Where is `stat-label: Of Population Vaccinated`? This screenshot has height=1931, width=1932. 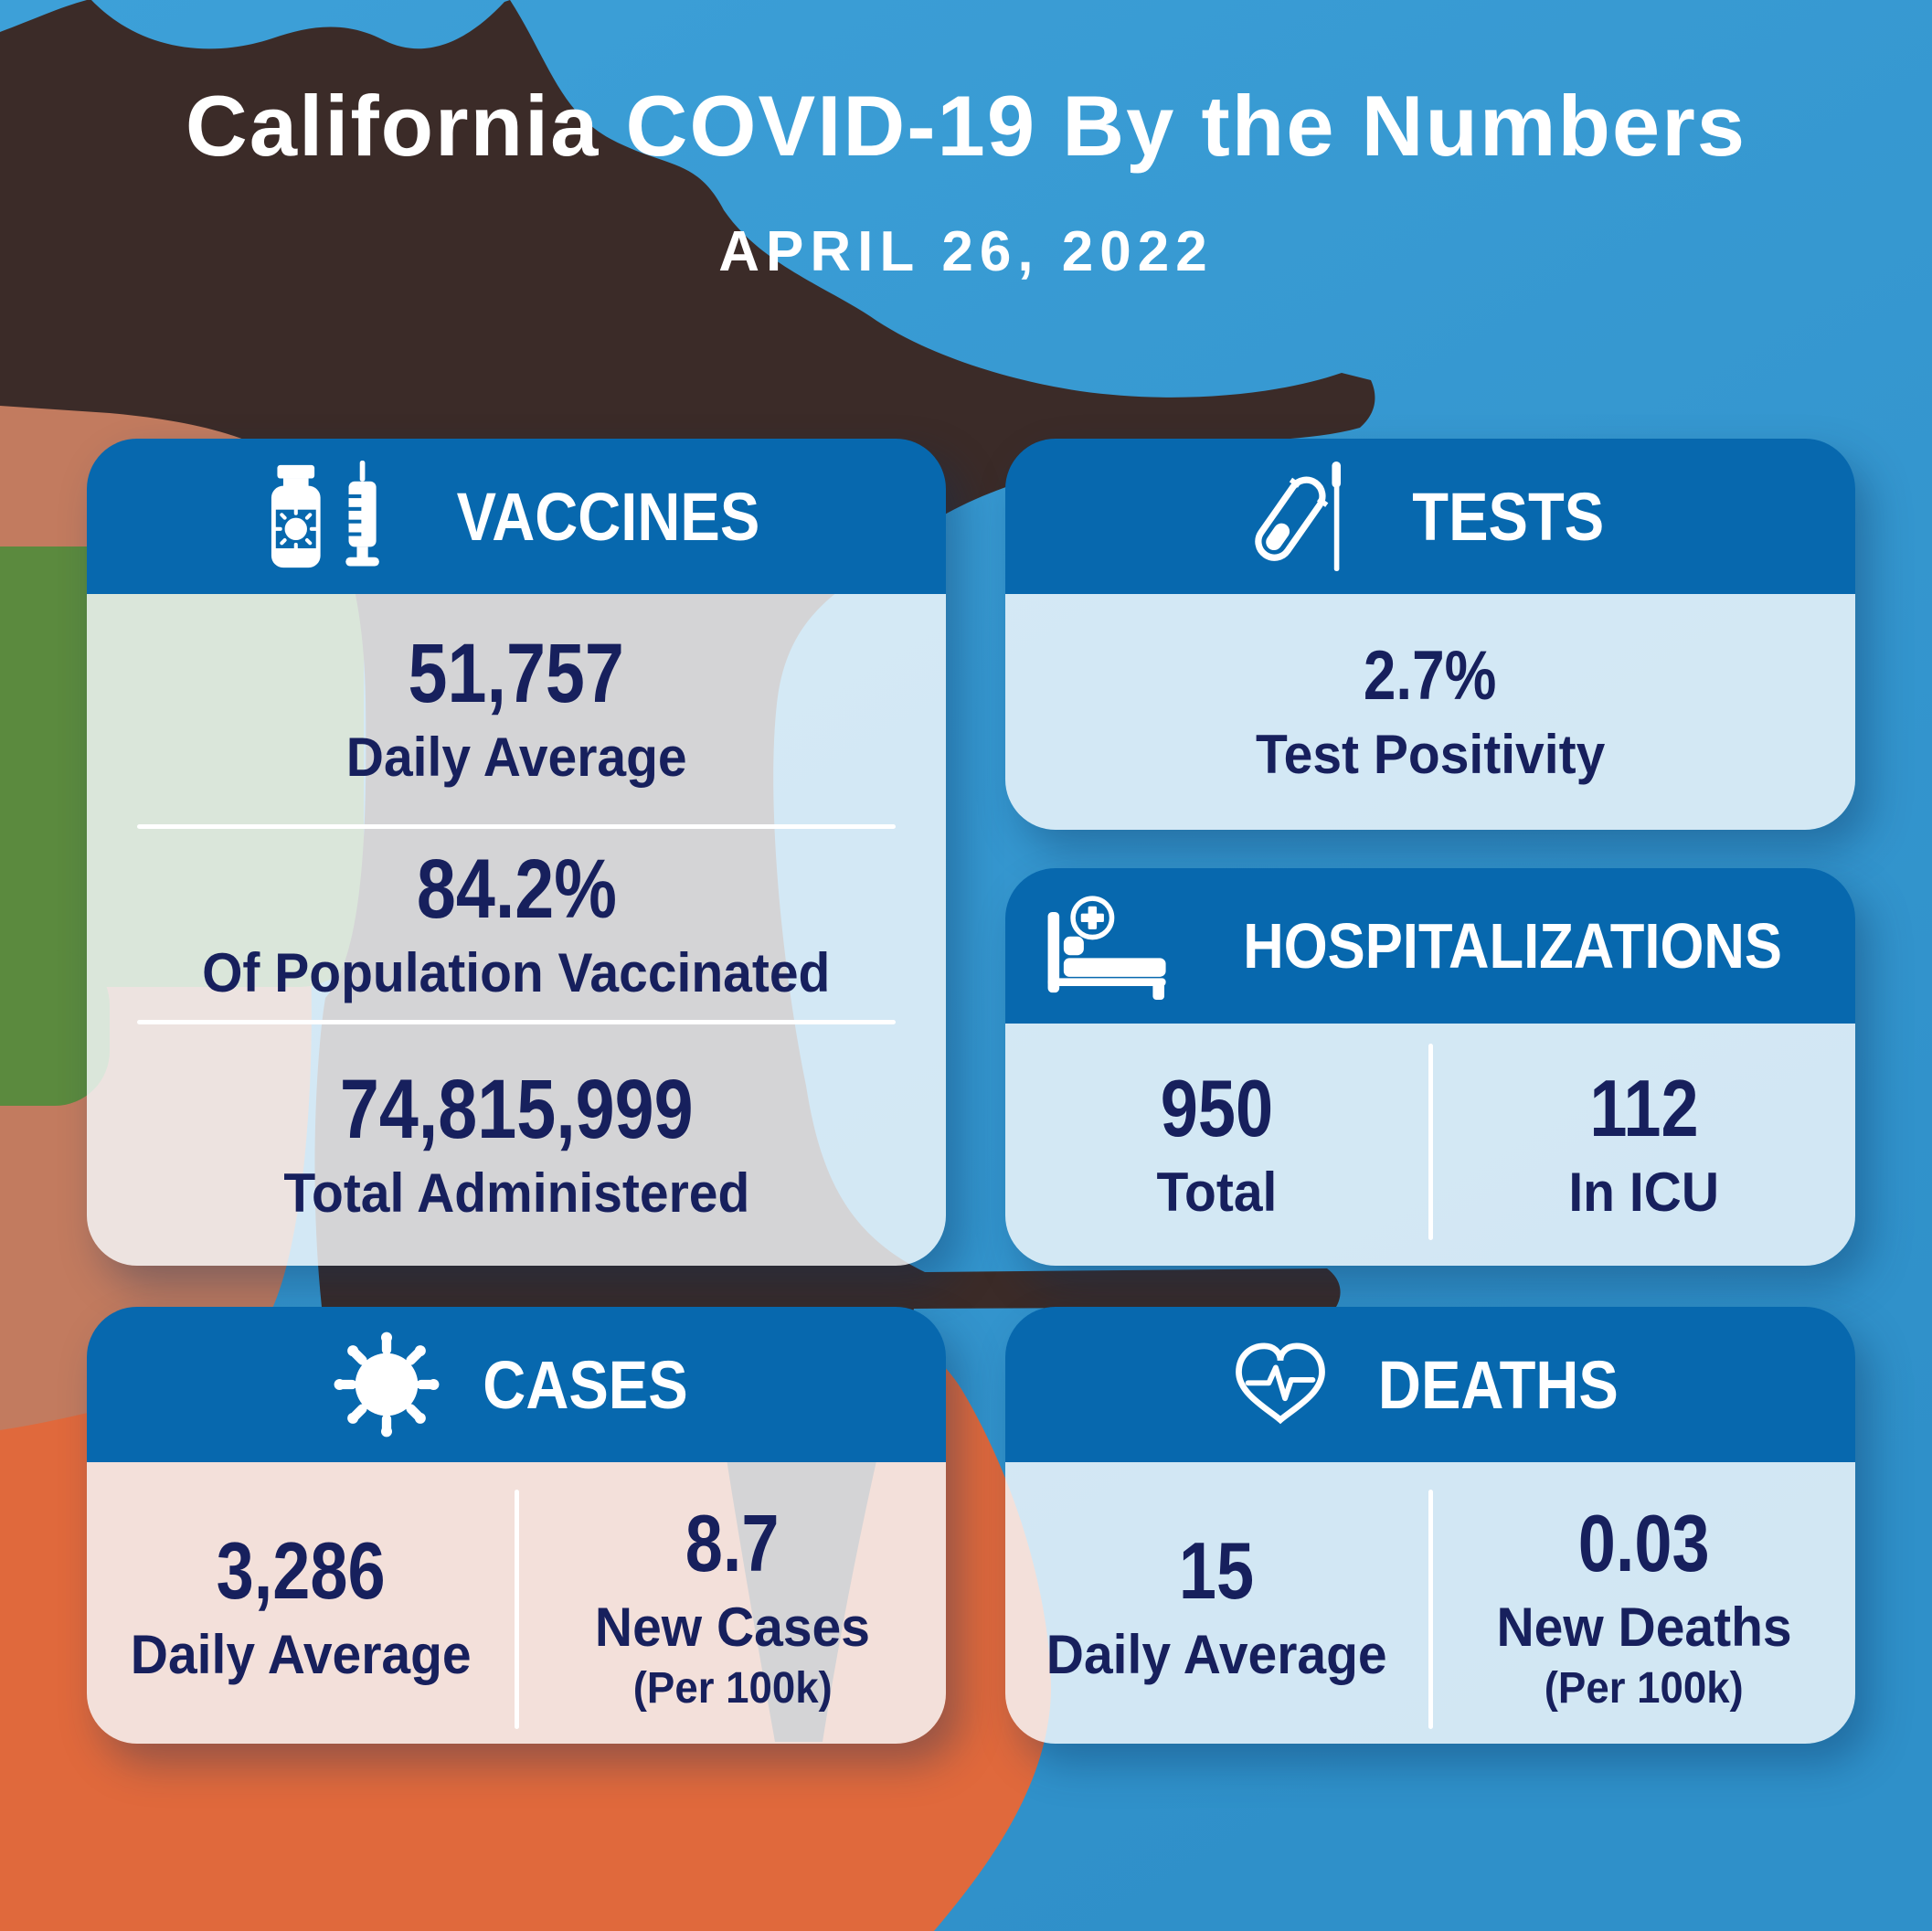
stat-label: Of Population Vaccinated is located at coordinates (516, 972).